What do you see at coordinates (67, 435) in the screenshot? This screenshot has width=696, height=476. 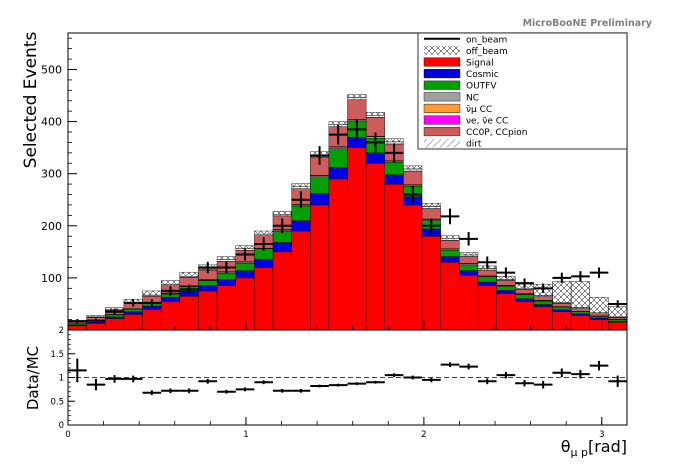 I see `x-tick-label: 0` at bounding box center [67, 435].